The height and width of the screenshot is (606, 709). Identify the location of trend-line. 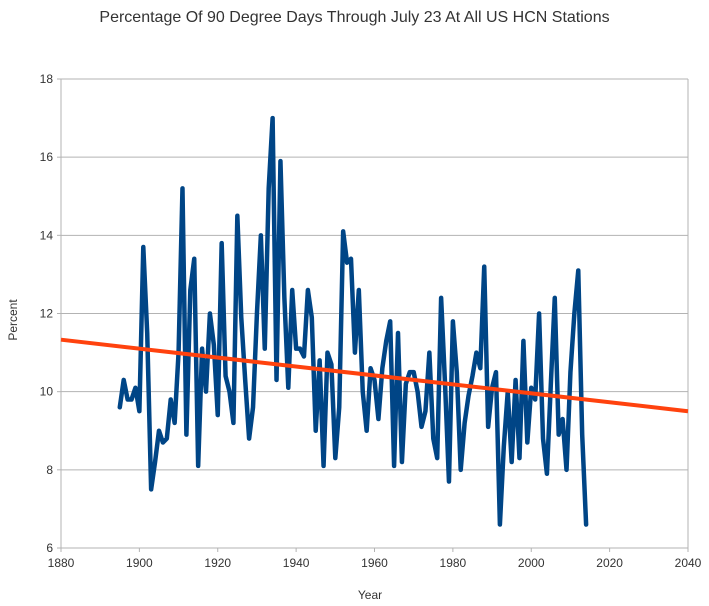
(374, 375).